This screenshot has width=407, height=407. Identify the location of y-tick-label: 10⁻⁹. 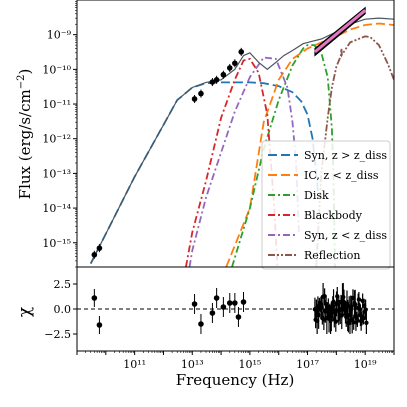
(59, 35).